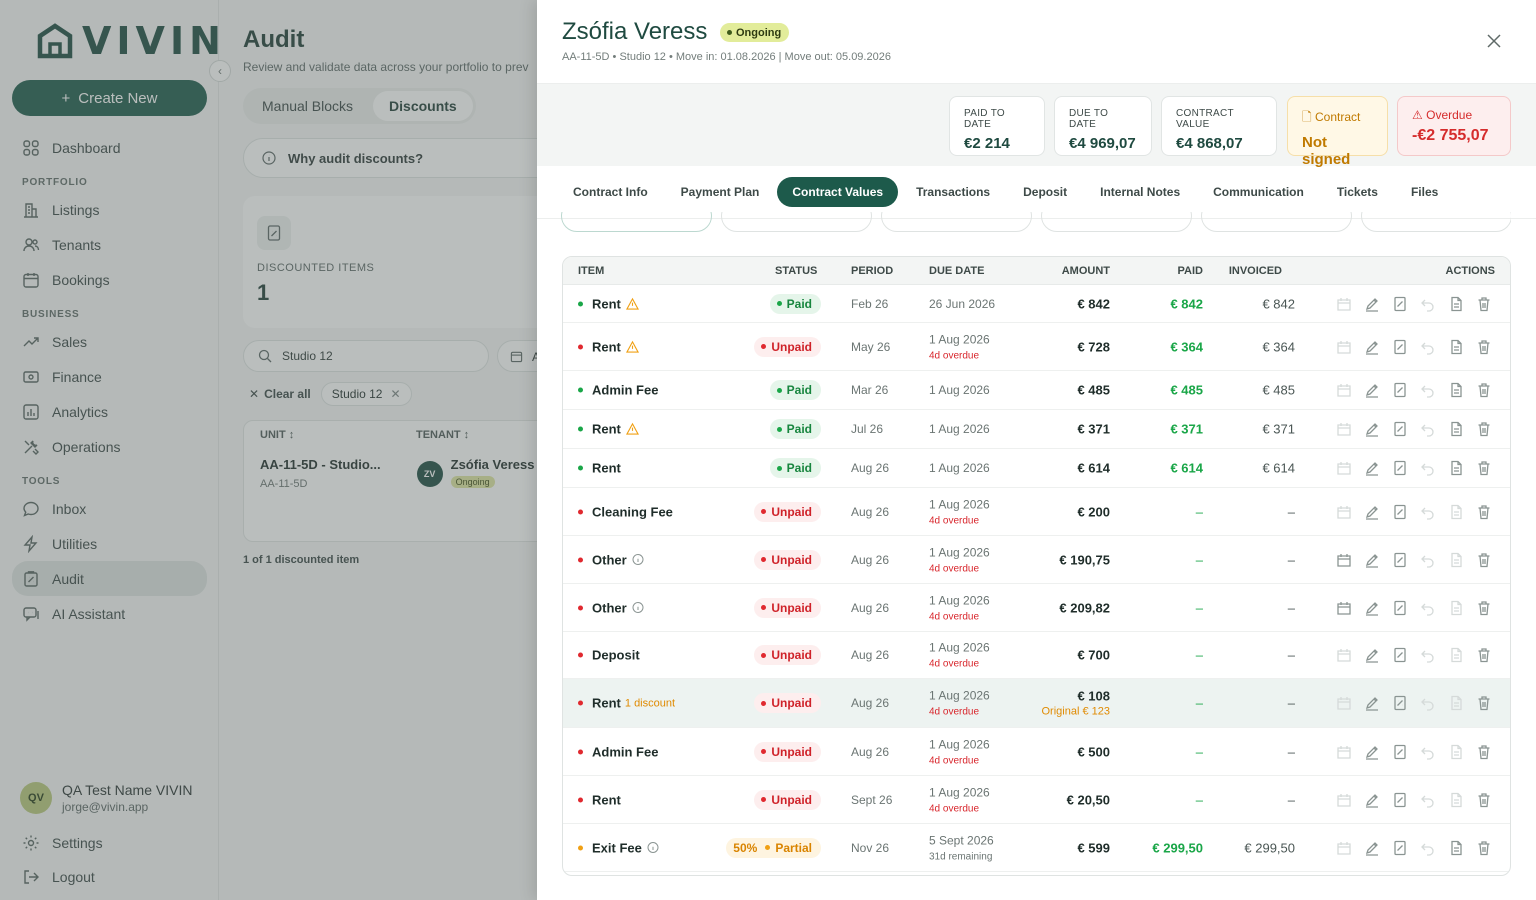 Image resolution: width=1536 pixels, height=900 pixels. Describe the element at coordinates (1036, 304) in the screenshot. I see `table-row: Rent Paid Feb 26 26 Jun 2026 € 842 € 842 € 842` at that location.